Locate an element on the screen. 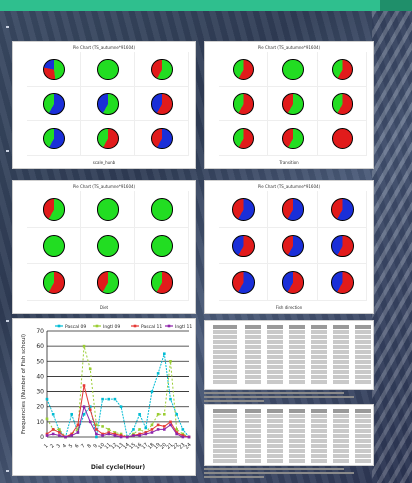  pie-panel-xlabel: Fish direction is located at coordinates (289, 307).